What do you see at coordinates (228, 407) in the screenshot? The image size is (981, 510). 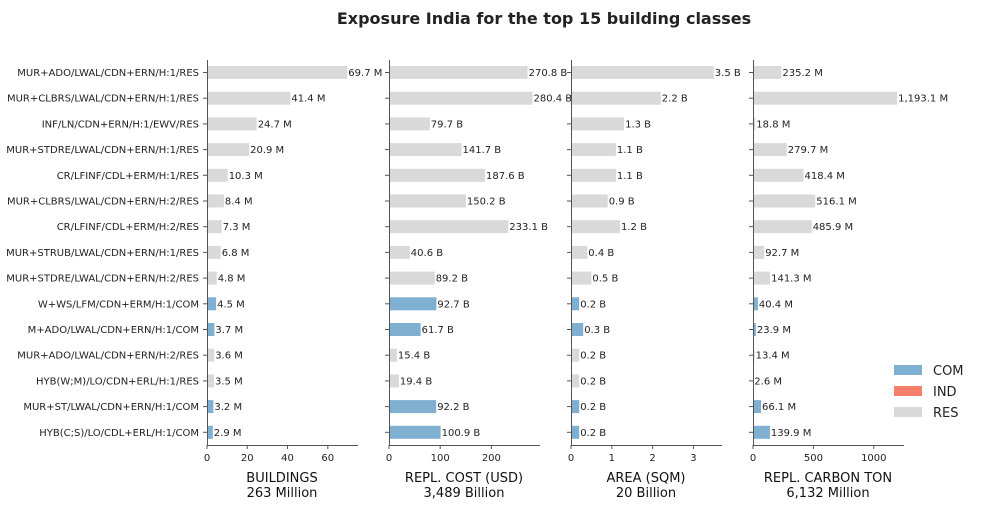 I see `value-label: 3.2 M` at bounding box center [228, 407].